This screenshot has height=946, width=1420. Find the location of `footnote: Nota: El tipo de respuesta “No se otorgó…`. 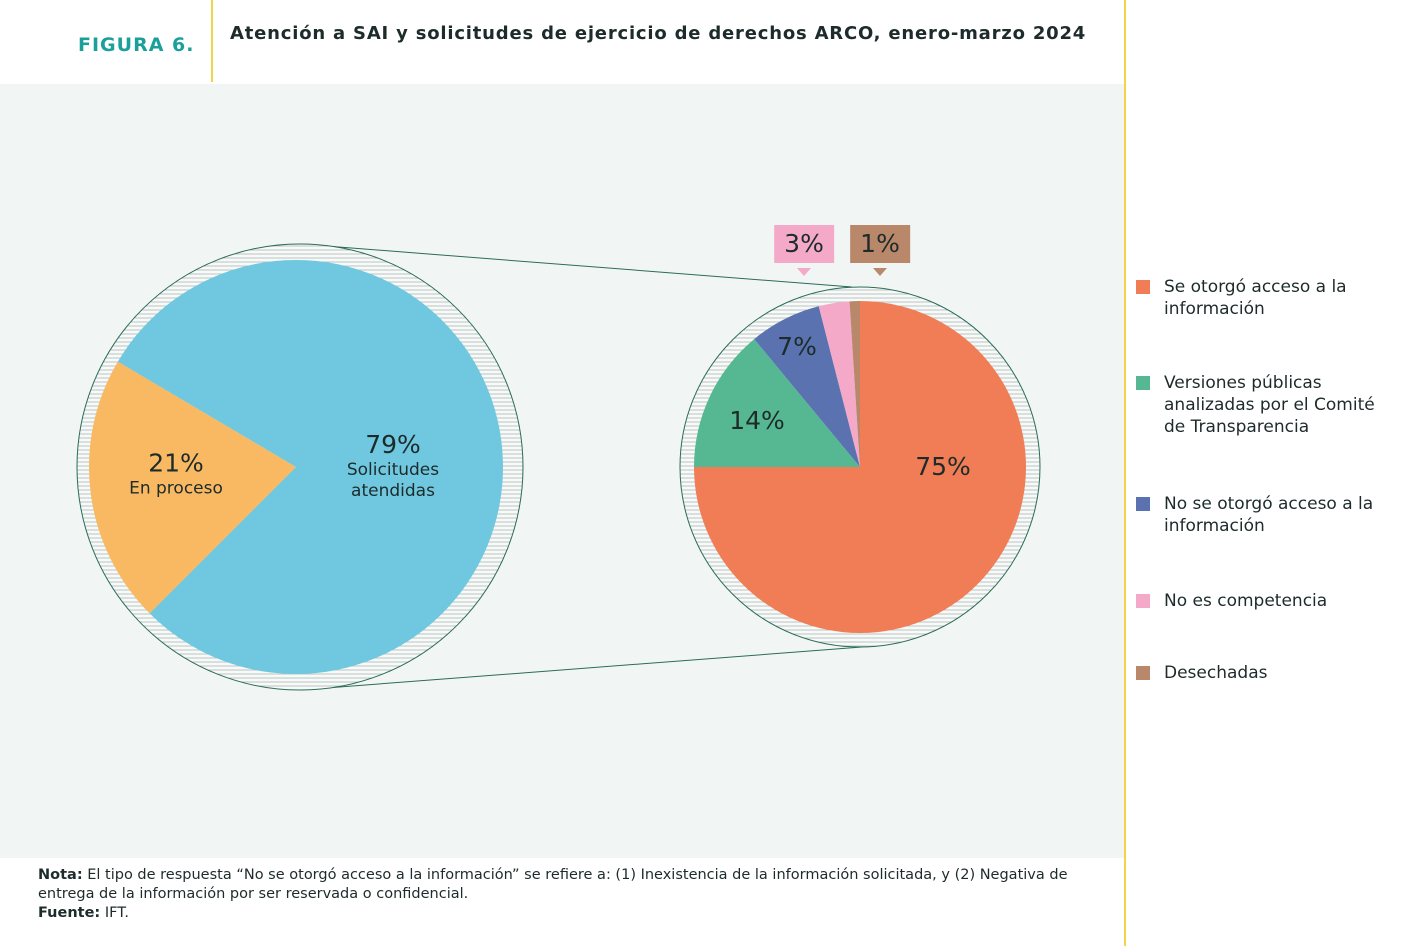

footnote: Nota: El tipo de respuesta “No se otorgó… is located at coordinates (573, 894).